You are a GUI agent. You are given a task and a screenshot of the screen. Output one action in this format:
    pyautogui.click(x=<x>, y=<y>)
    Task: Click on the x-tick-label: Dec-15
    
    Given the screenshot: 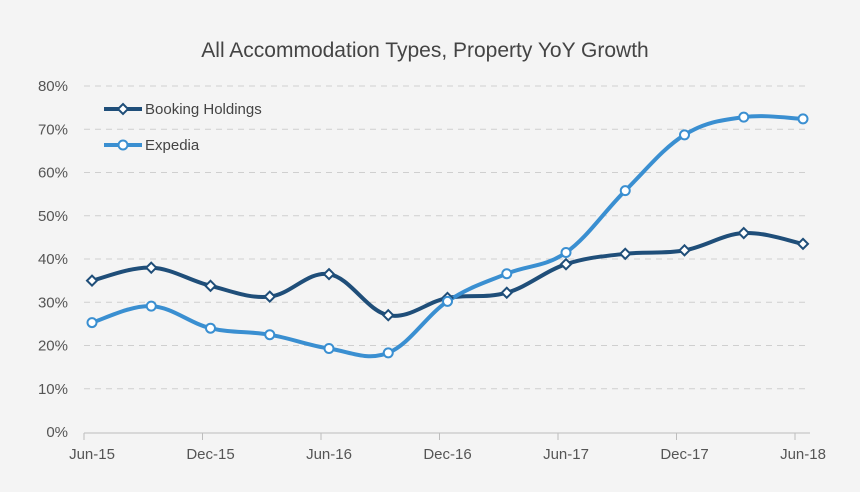 What is the action you would take?
    pyautogui.click(x=210, y=454)
    